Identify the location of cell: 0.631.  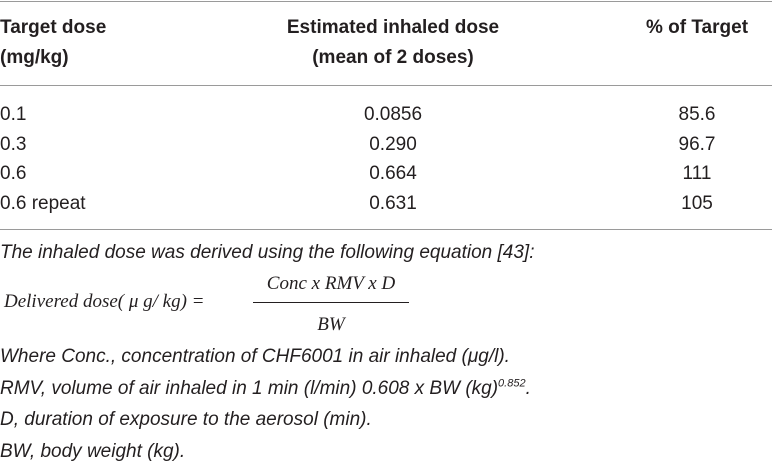
(393, 203).